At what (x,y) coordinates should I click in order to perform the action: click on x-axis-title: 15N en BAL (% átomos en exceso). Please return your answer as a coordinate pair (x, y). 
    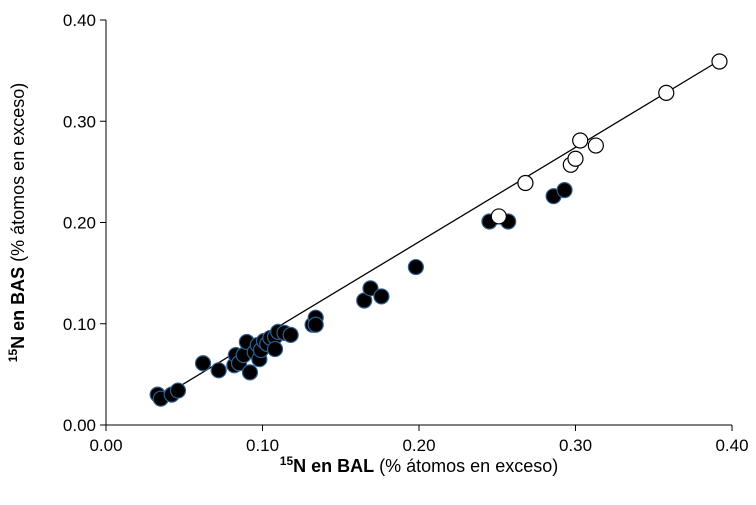
    Looking at the image, I should click on (419, 465).